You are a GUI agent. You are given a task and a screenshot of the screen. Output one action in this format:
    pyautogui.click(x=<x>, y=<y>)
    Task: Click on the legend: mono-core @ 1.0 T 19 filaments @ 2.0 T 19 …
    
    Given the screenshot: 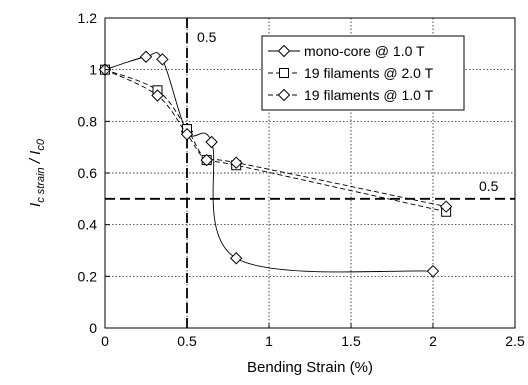 What is the action you would take?
    pyautogui.click(x=363, y=73)
    